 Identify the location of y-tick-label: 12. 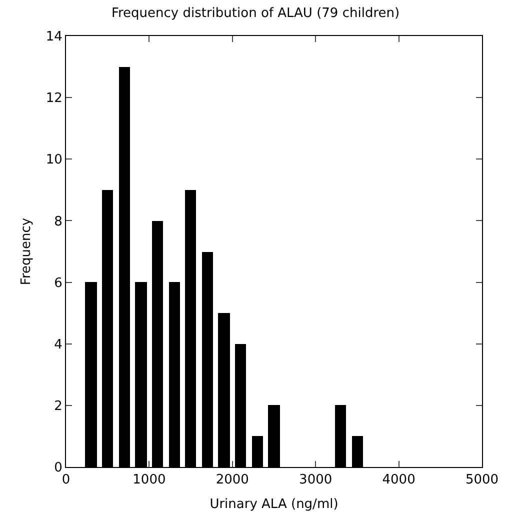
(54, 98).